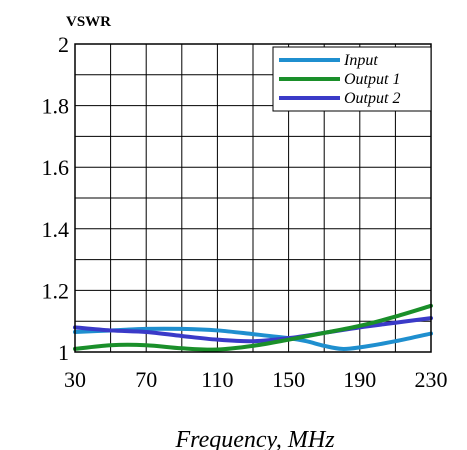 This screenshot has width=467, height=450. I want to click on legend-label: Input, so click(360, 60).